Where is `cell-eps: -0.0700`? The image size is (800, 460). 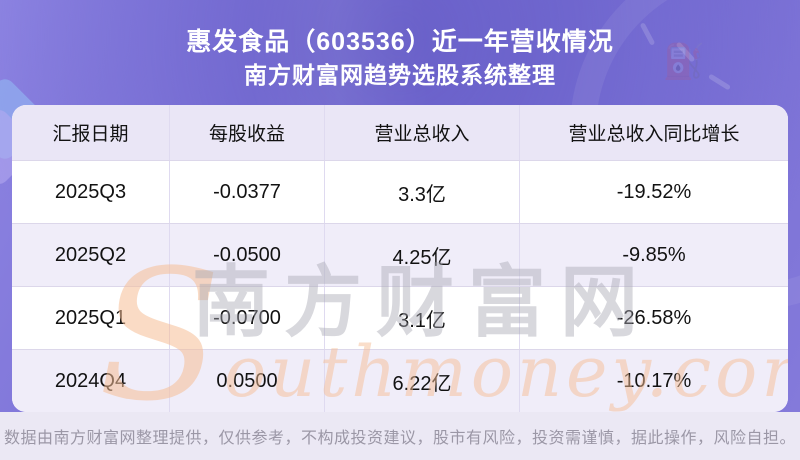 cell-eps: -0.0700 is located at coordinates (246, 318).